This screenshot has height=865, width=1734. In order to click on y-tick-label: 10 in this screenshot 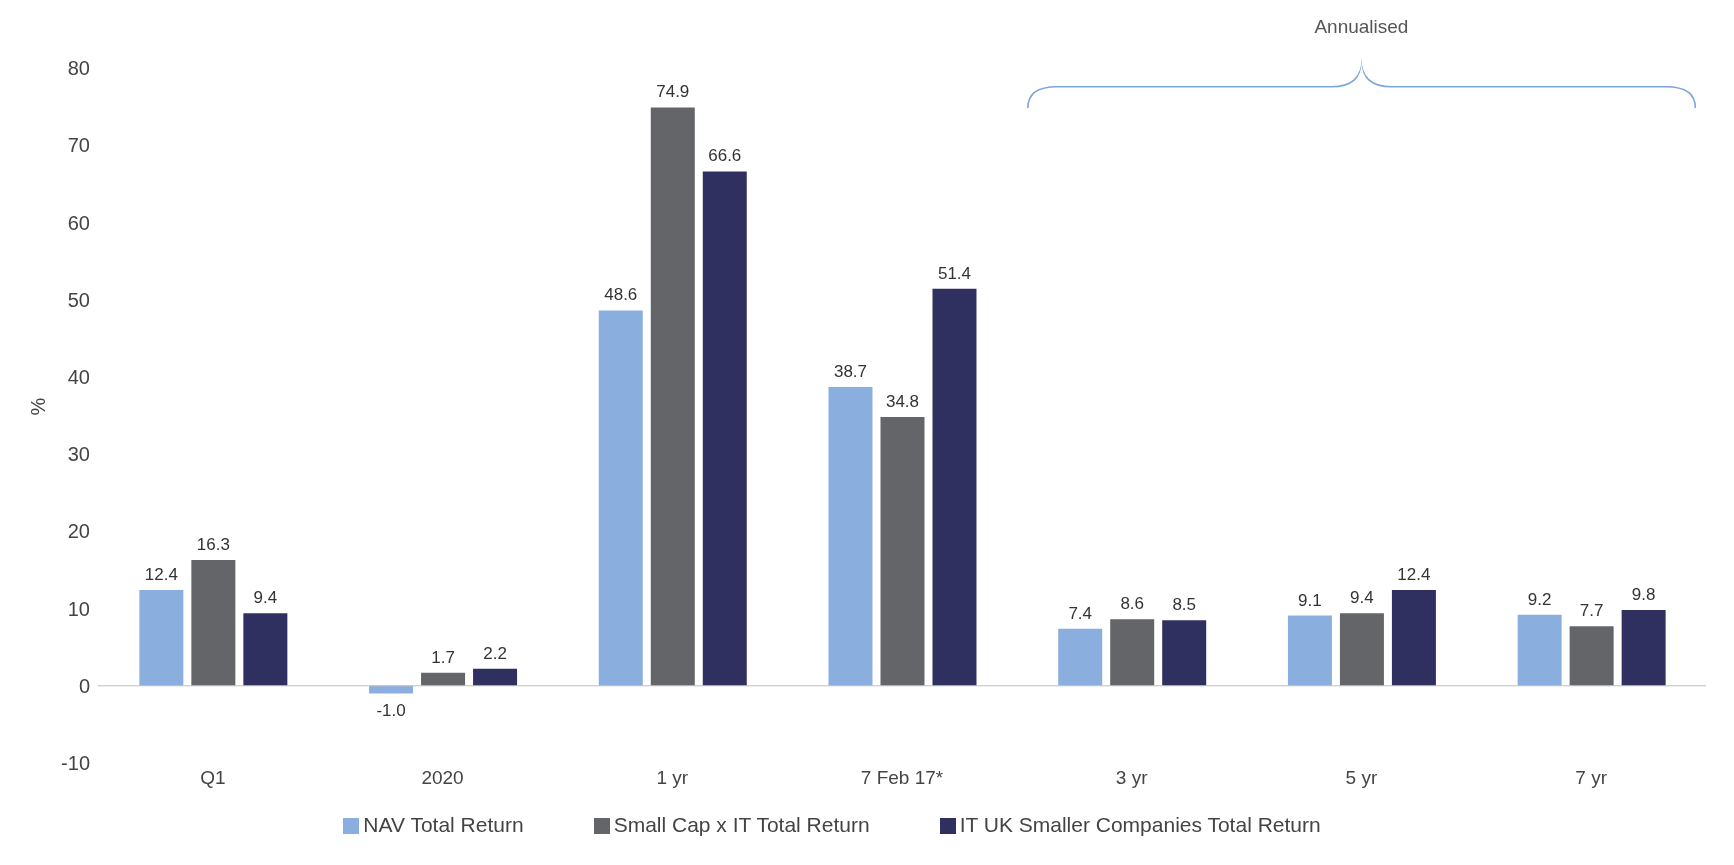, I will do `click(78, 608)`.